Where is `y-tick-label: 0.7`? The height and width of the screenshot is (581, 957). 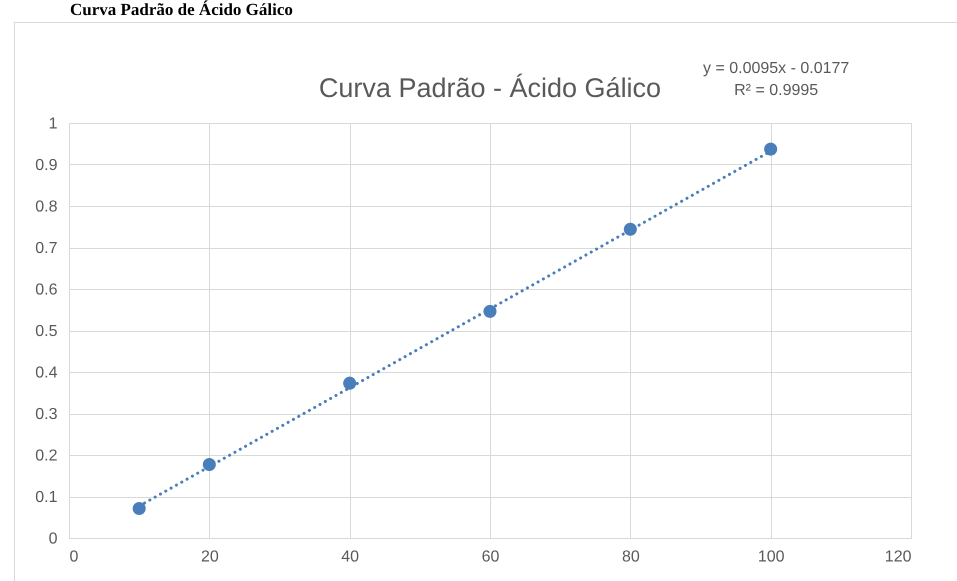
y-tick-label: 0.7 is located at coordinates (46, 248).